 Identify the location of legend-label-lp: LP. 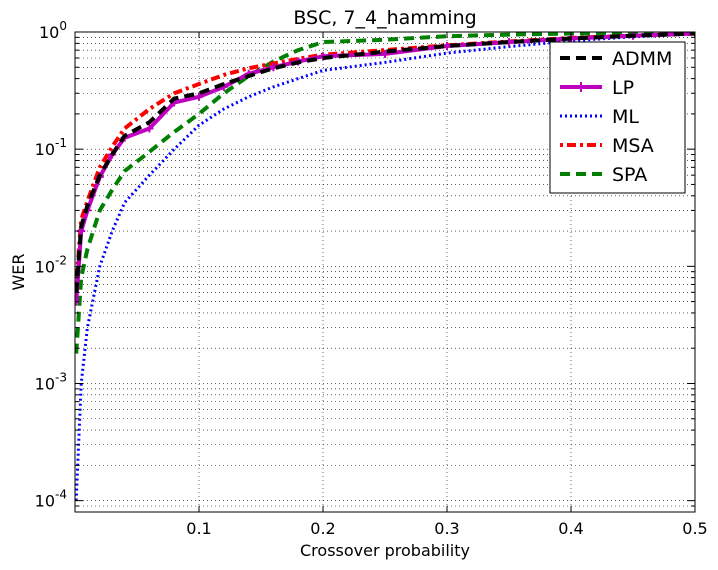
(623, 88).